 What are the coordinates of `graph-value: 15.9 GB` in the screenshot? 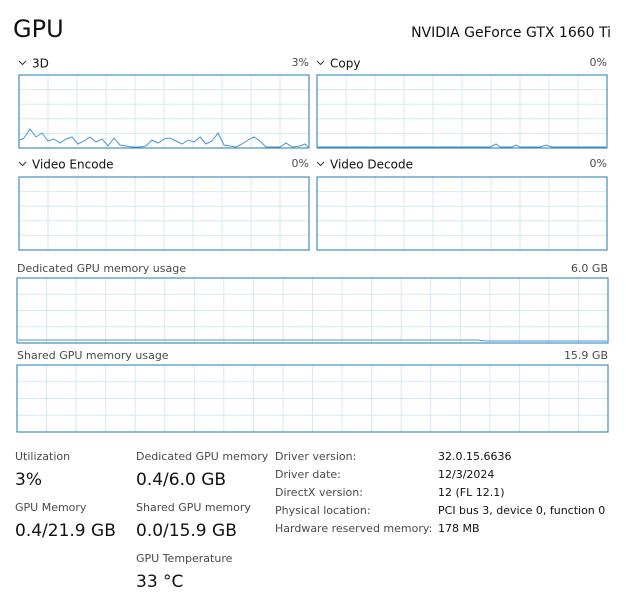 It's located at (586, 355).